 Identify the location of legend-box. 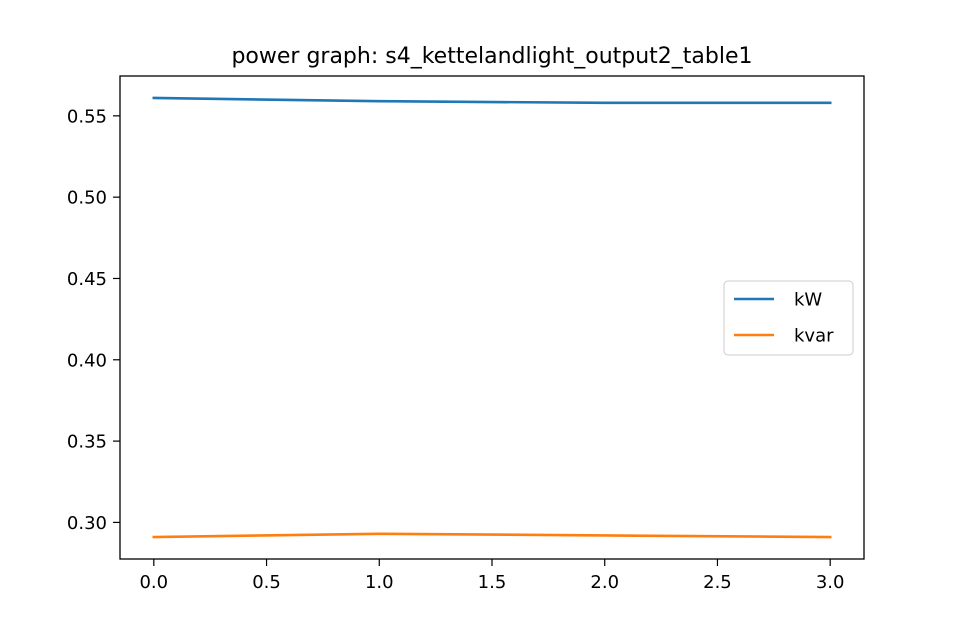
(788, 318).